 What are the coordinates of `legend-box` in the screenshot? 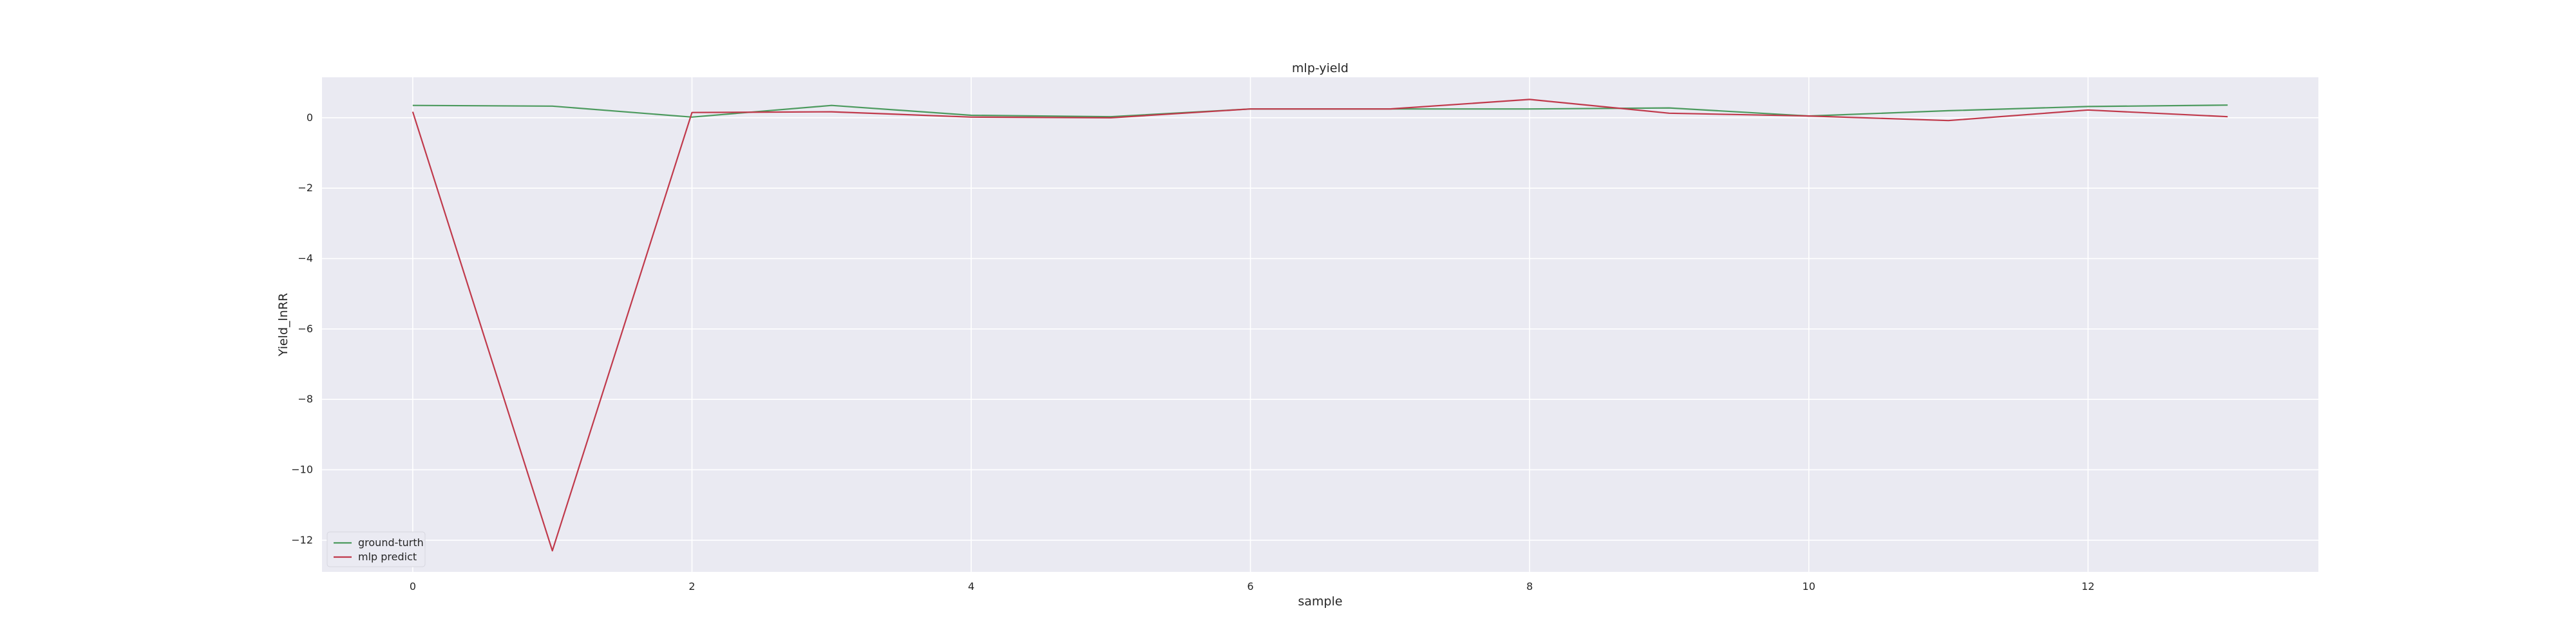 It's located at (377, 549).